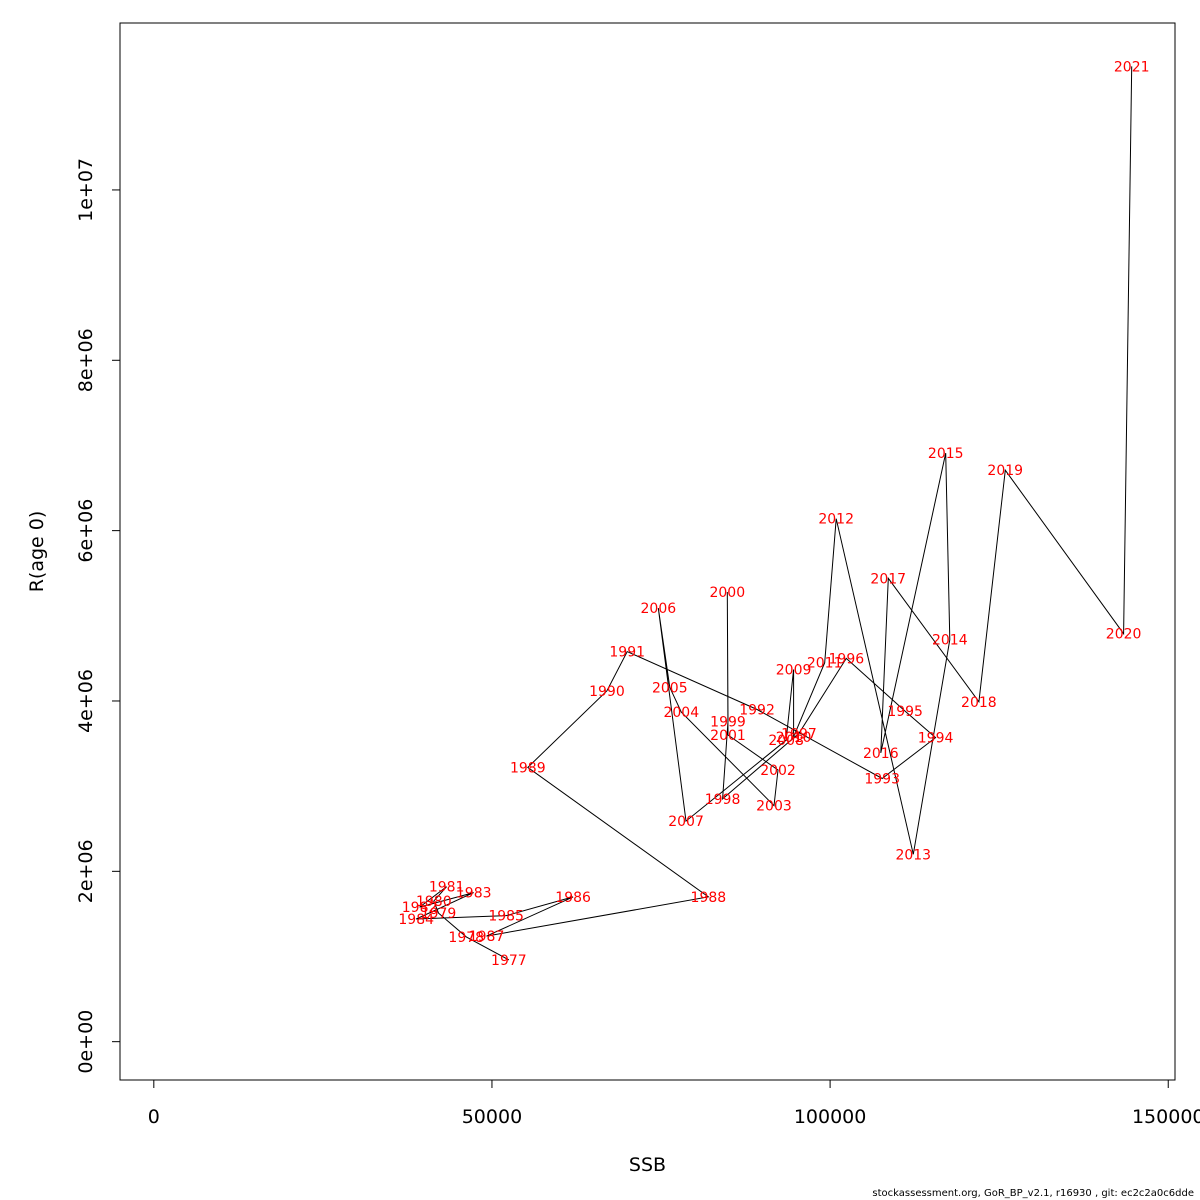 The width and height of the screenshot is (1200, 1200). I want to click on point-label-2003: 2003, so click(774, 807).